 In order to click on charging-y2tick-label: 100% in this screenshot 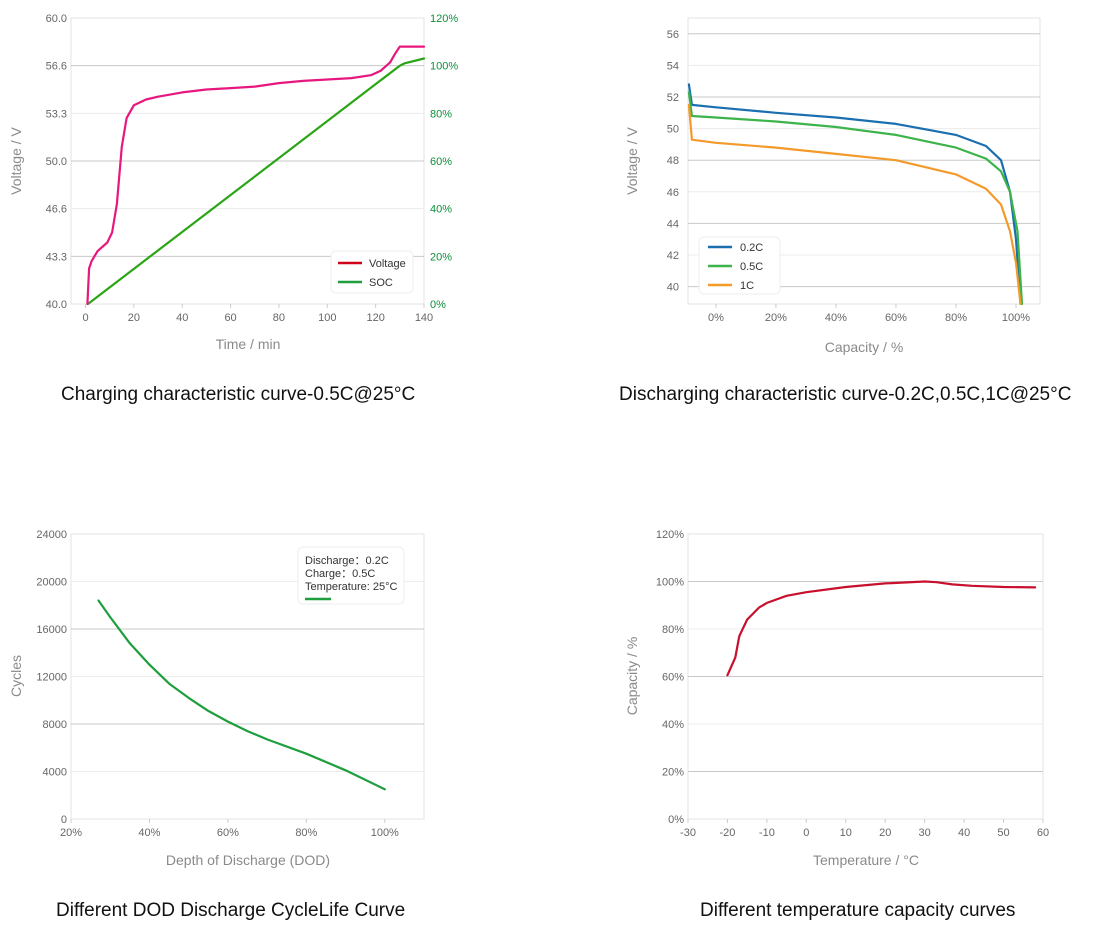, I will do `click(444, 67)`.